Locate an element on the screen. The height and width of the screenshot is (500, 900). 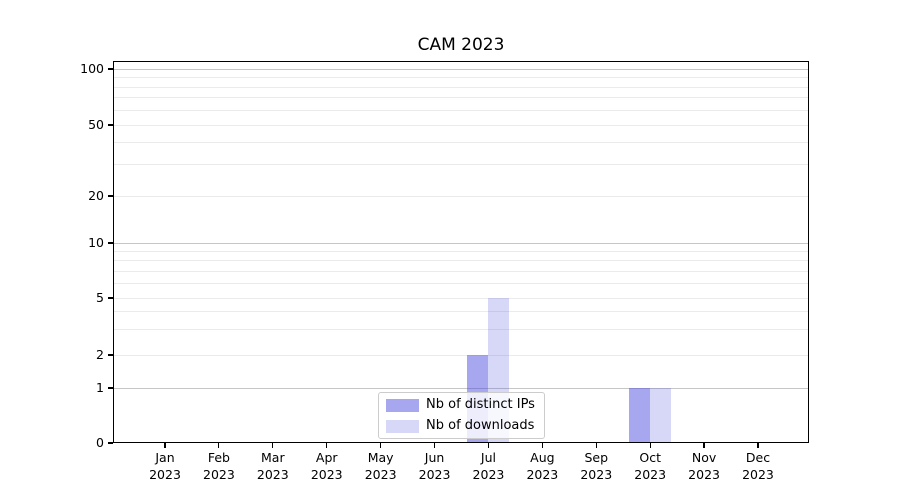
y-tick-label: 5 is located at coordinates (100, 297).